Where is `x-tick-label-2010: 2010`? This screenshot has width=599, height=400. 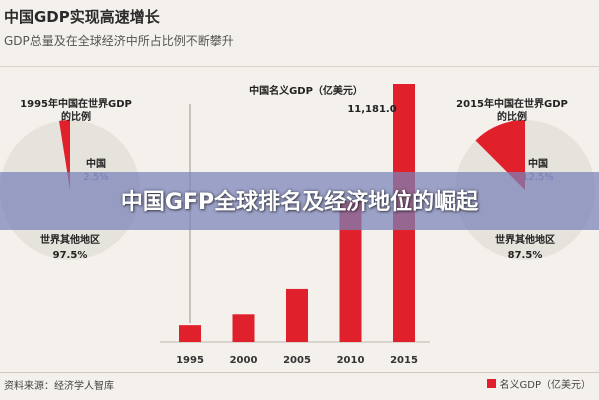 x-tick-label-2010: 2010 is located at coordinates (351, 360).